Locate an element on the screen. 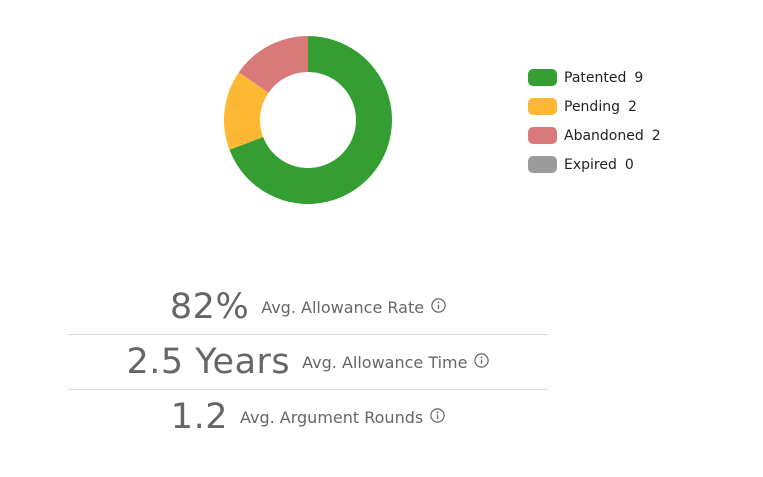  donut-slice-patented is located at coordinates (311, 120).